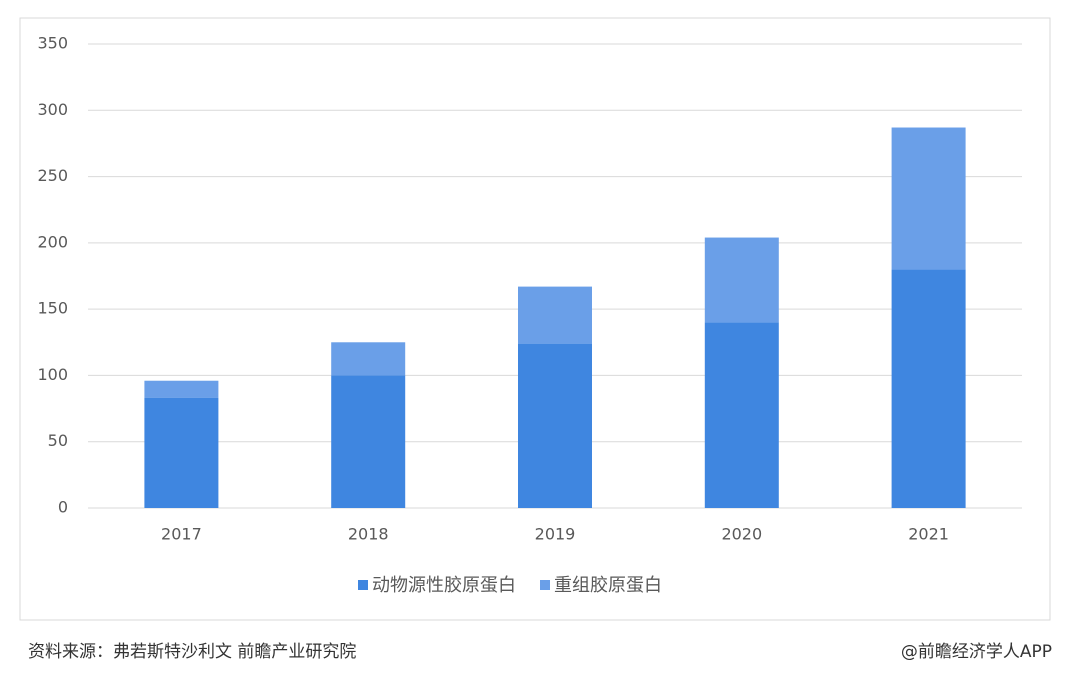 This screenshot has width=1080, height=687. What do you see at coordinates (58, 440) in the screenshot?
I see `y-tick-label: 50` at bounding box center [58, 440].